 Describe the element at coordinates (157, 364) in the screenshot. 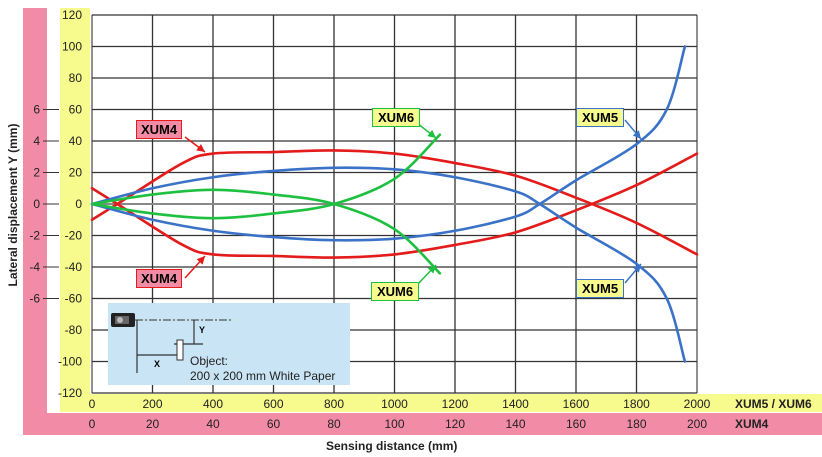

I see `inset-x-label: X` at that location.